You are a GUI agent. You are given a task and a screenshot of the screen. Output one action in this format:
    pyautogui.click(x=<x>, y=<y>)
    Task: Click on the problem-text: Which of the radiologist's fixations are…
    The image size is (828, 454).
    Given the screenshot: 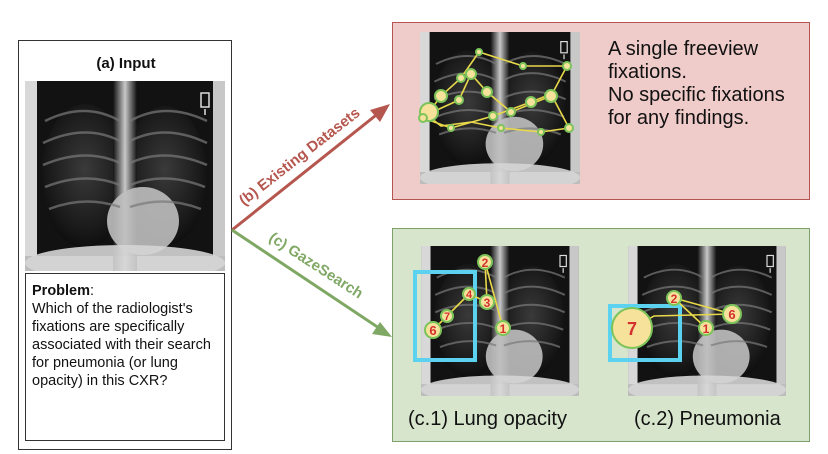 What is the action you would take?
    pyautogui.click(x=121, y=345)
    